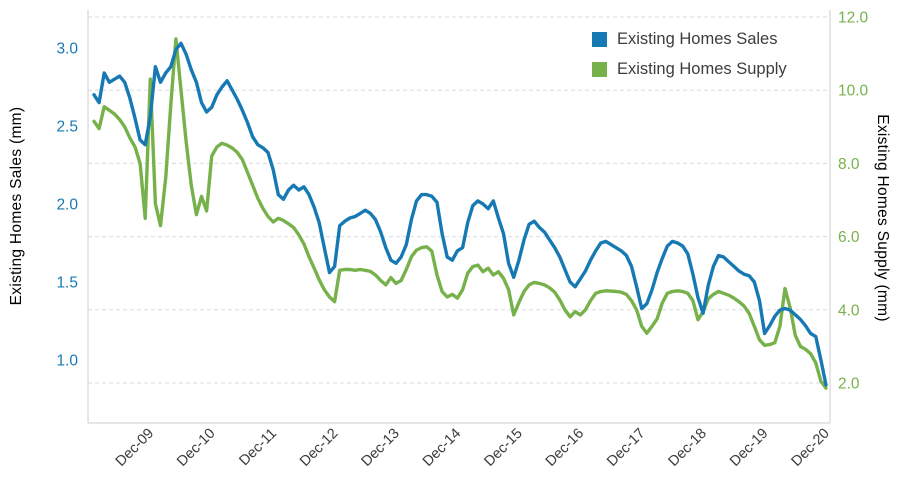  What do you see at coordinates (67, 283) in the screenshot?
I see `left-axis-tick-label: 1.5` at bounding box center [67, 283].